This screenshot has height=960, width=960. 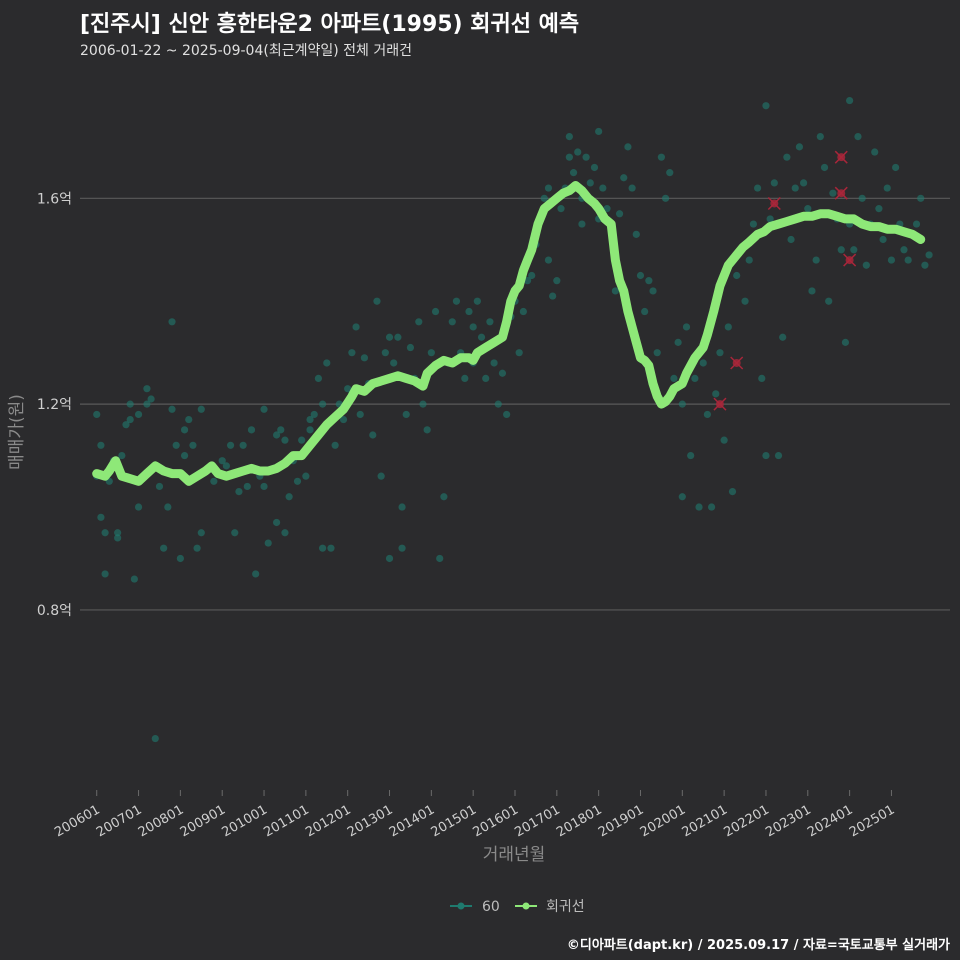 What do you see at coordinates (746, 821) in the screenshot?
I see `x-tick-label: 202201` at bounding box center [746, 821].